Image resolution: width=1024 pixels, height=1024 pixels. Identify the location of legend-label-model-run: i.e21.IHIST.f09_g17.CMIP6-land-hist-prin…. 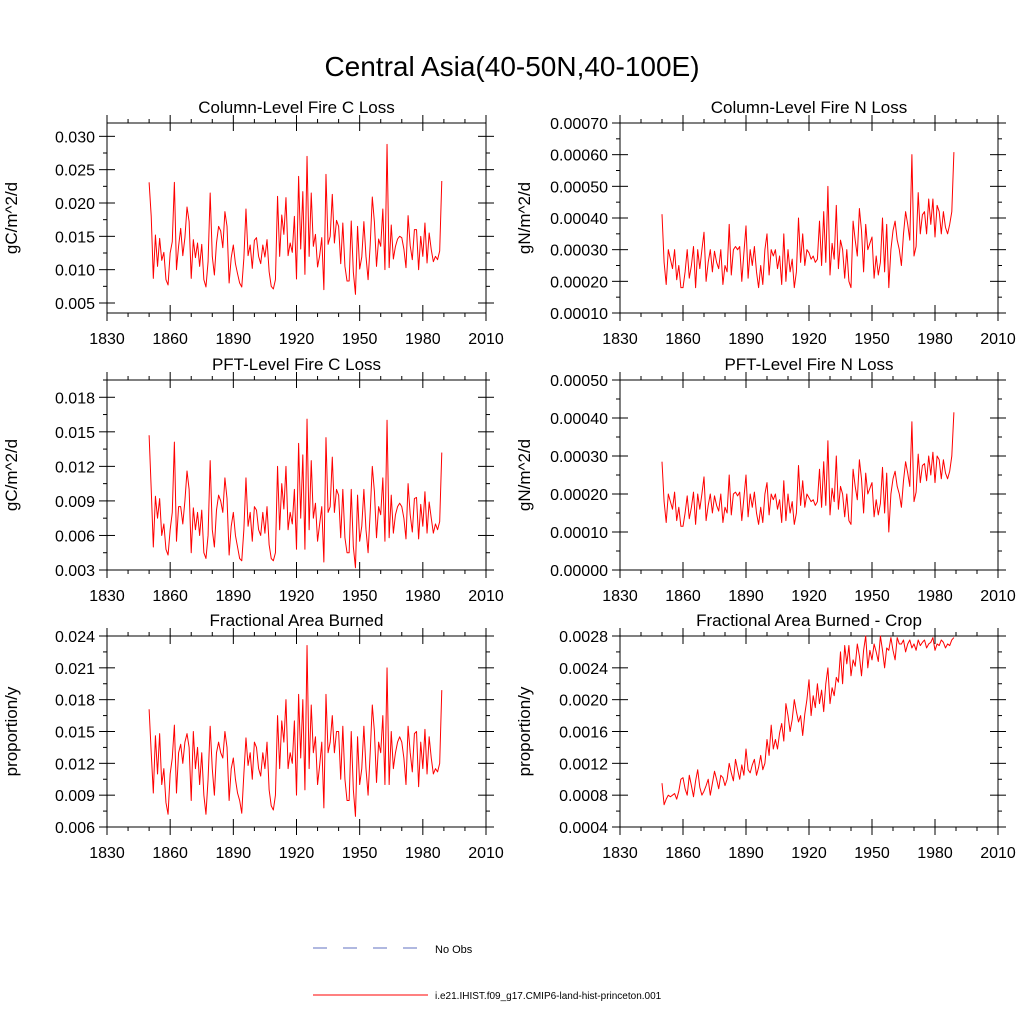
(548, 996).